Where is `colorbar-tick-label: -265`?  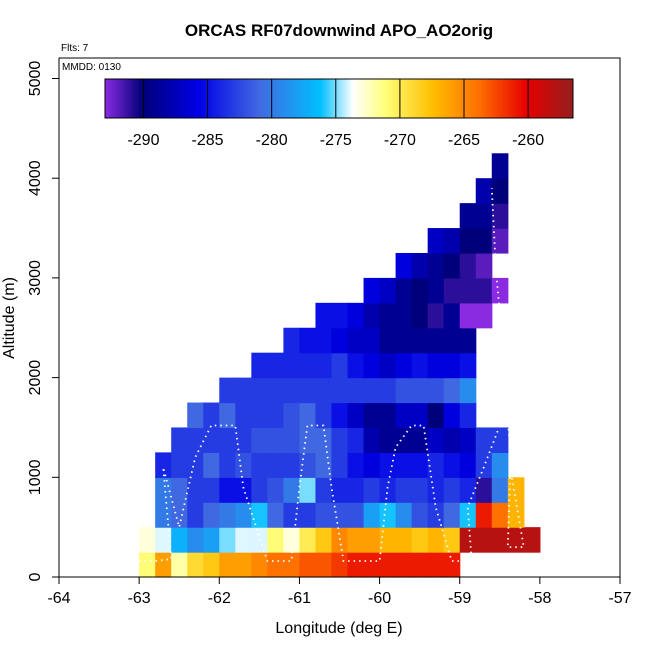 colorbar-tick-label: -265 is located at coordinates (464, 140).